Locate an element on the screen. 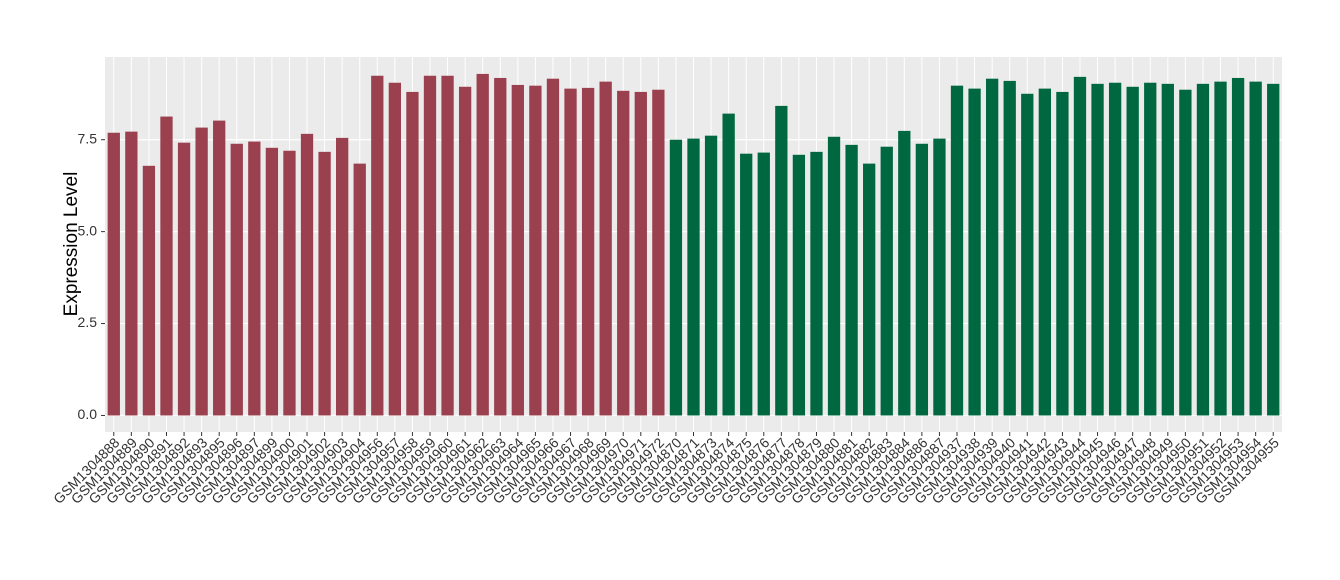 The image size is (1340, 580). y-tick-label: 0.0 is located at coordinates (88, 414).